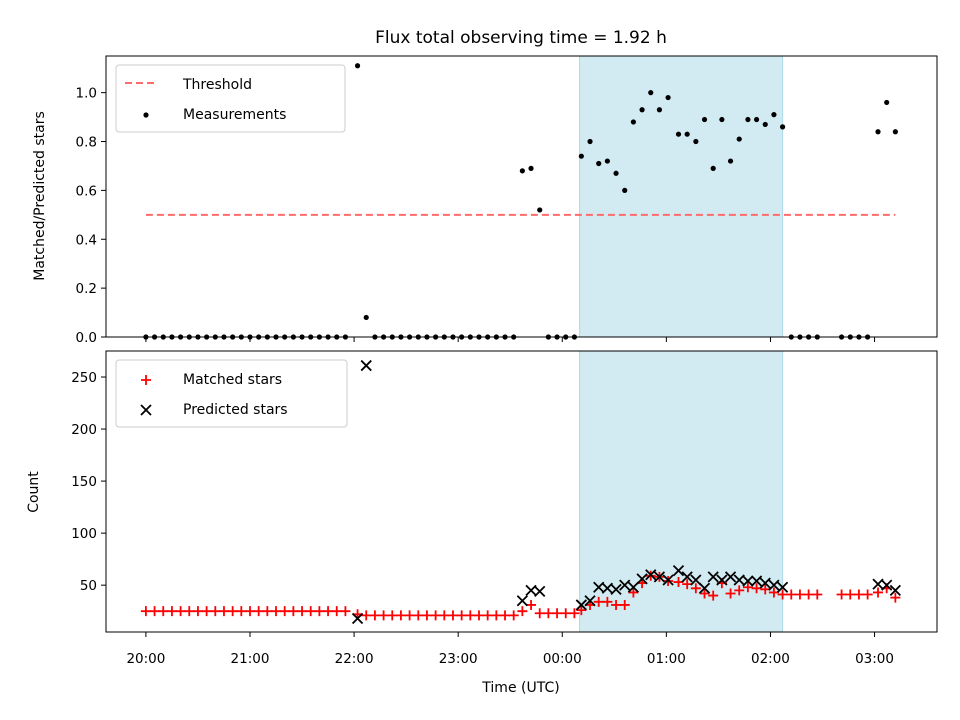 This screenshot has width=960, height=720. What do you see at coordinates (84, 378) in the screenshot?
I see `y-tick-label: 250` at bounding box center [84, 378].